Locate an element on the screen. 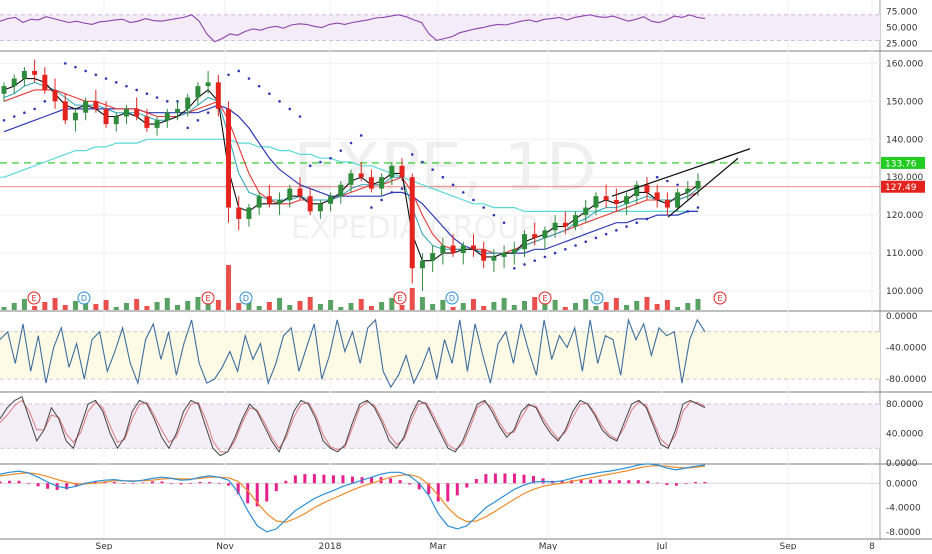 The height and width of the screenshot is (554, 932). x-axis: Sep Nov 2018 Mar May Jul Sep 8 is located at coordinates (486, 547).